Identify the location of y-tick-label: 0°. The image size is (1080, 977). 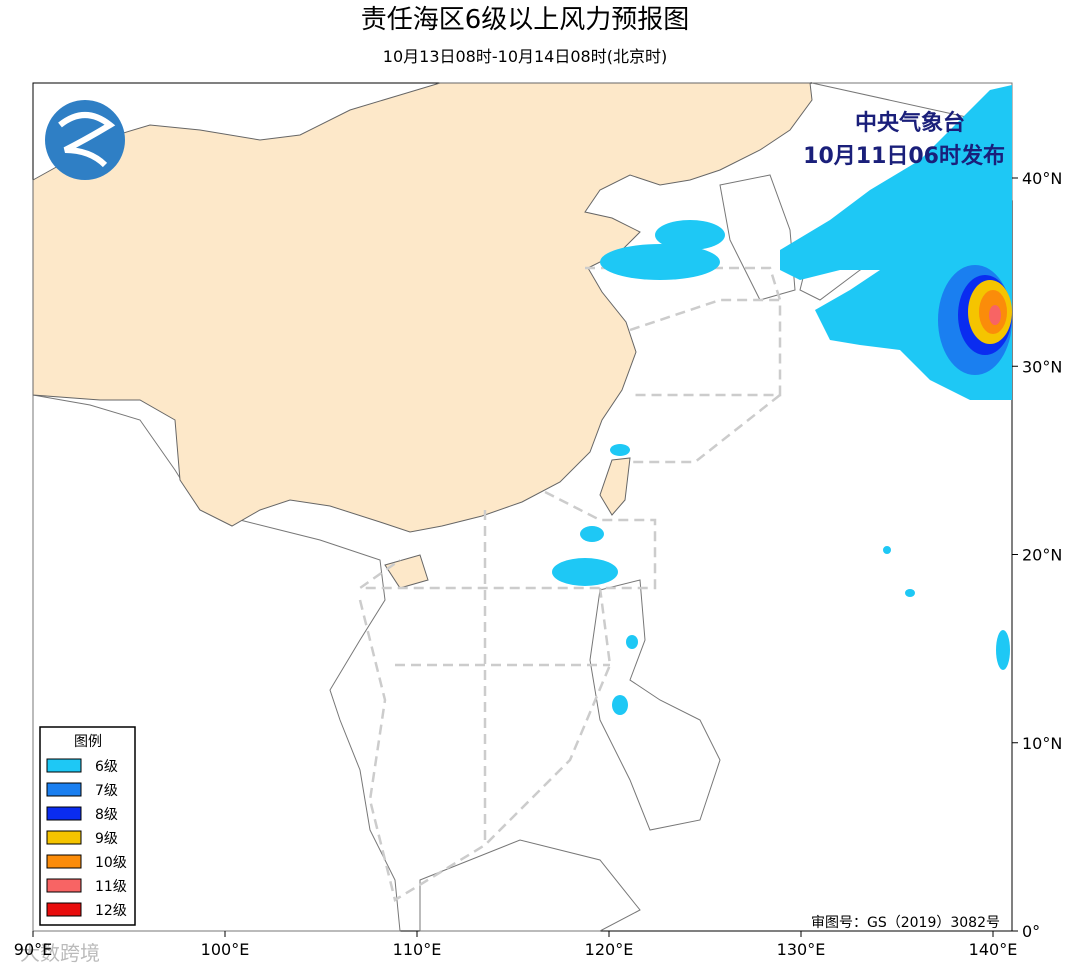
(1031, 931).